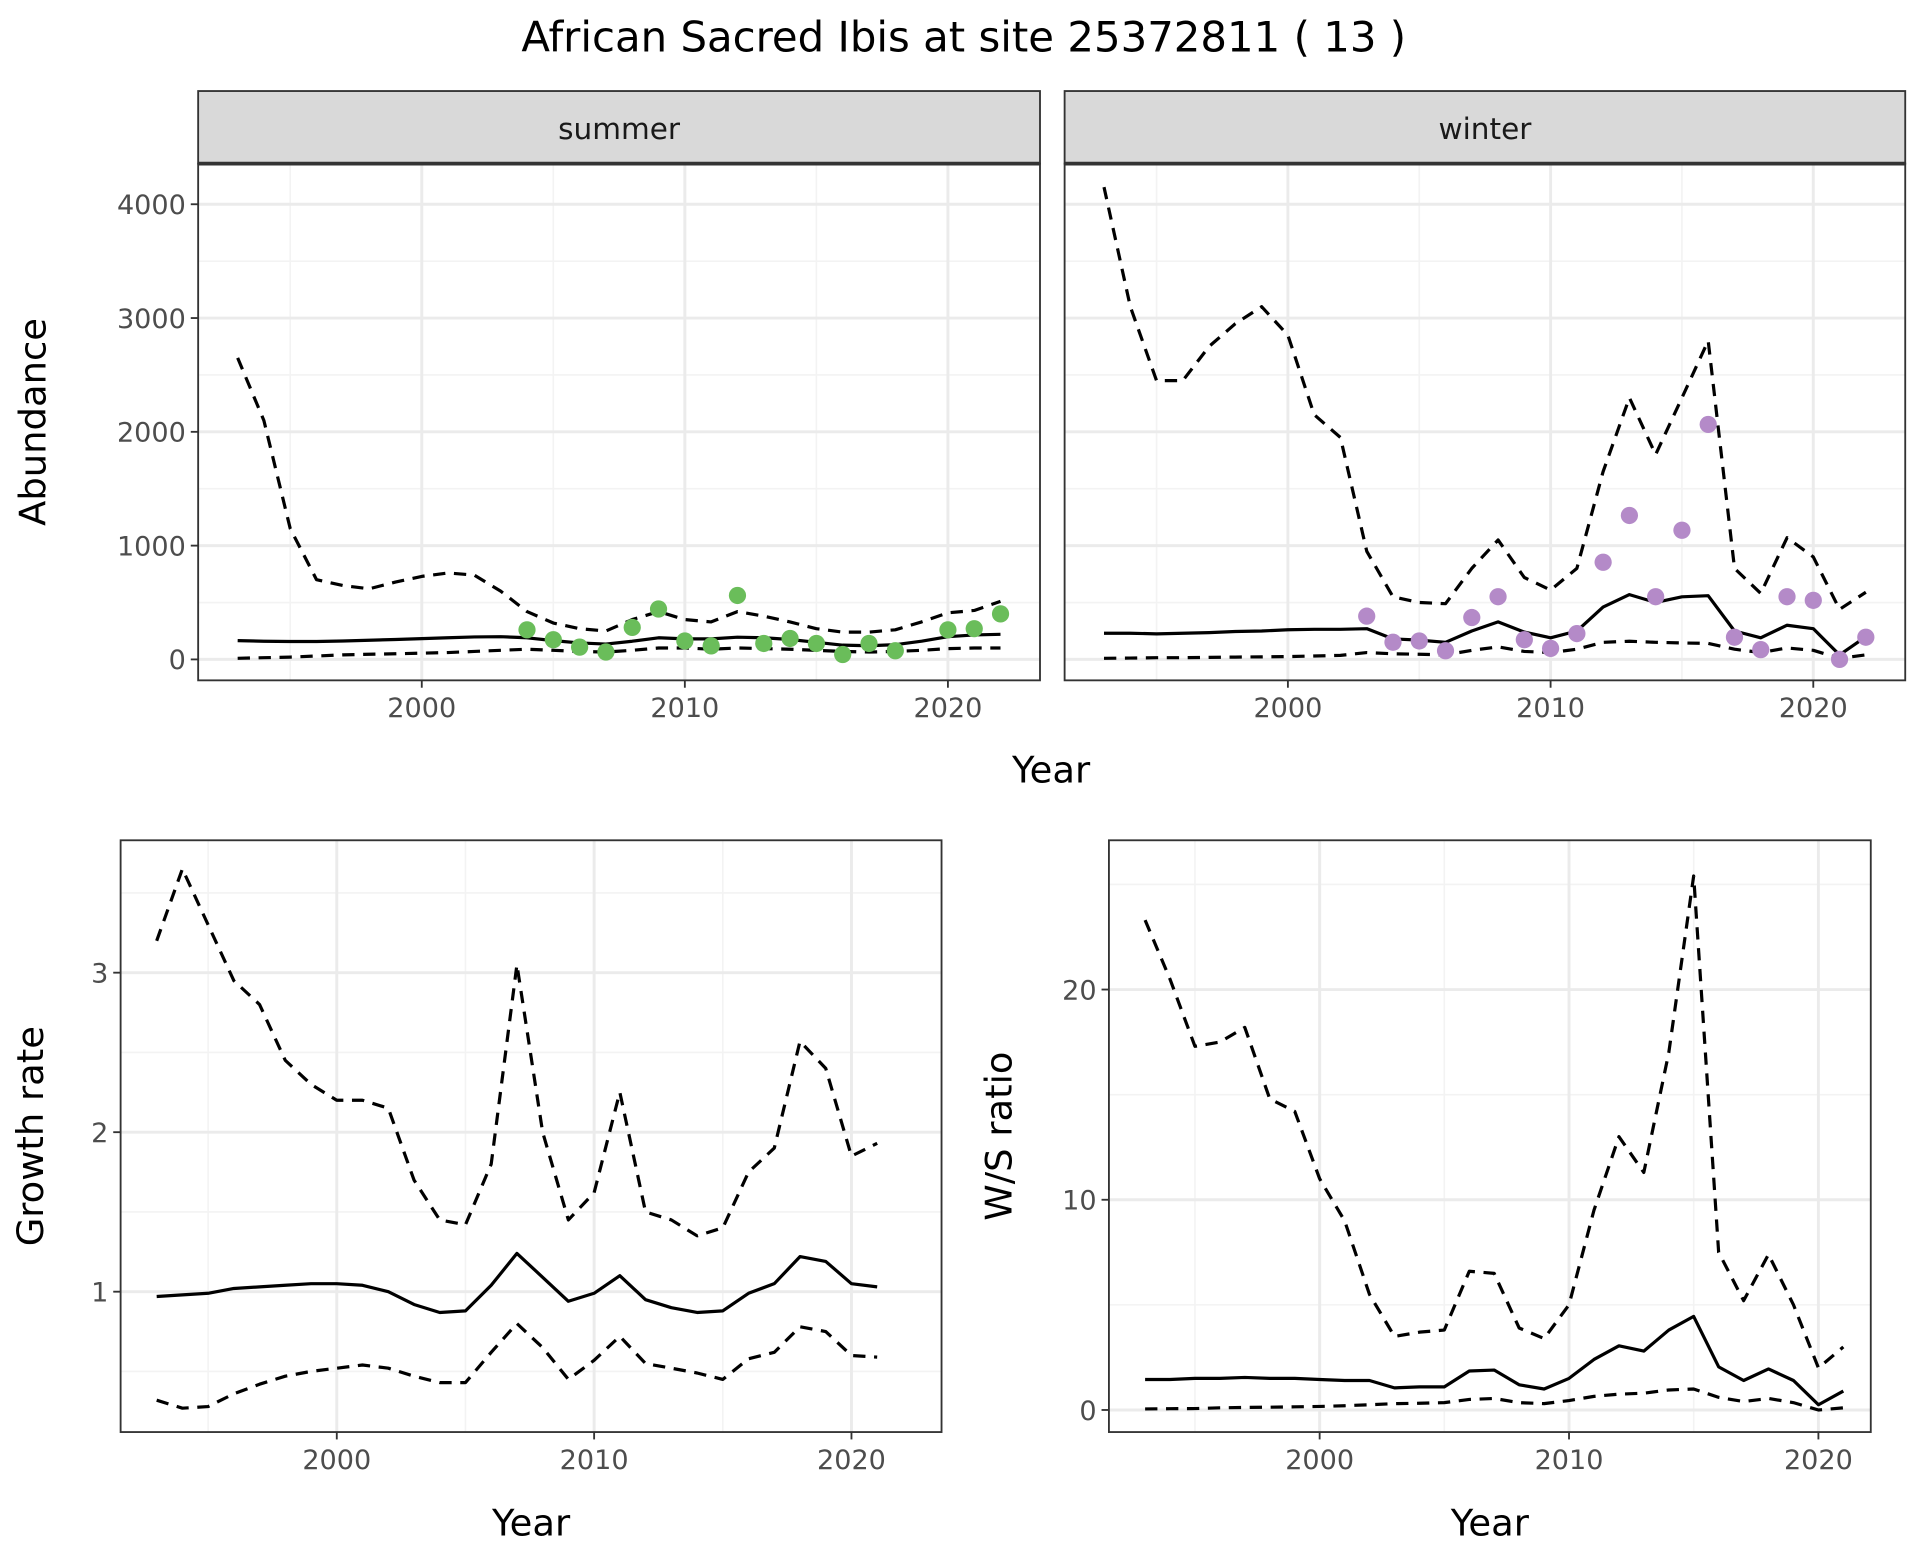 This screenshot has width=1920, height=1560. What do you see at coordinates (30, 1136) in the screenshot?
I see `y-axis-title: Growth rate` at bounding box center [30, 1136].